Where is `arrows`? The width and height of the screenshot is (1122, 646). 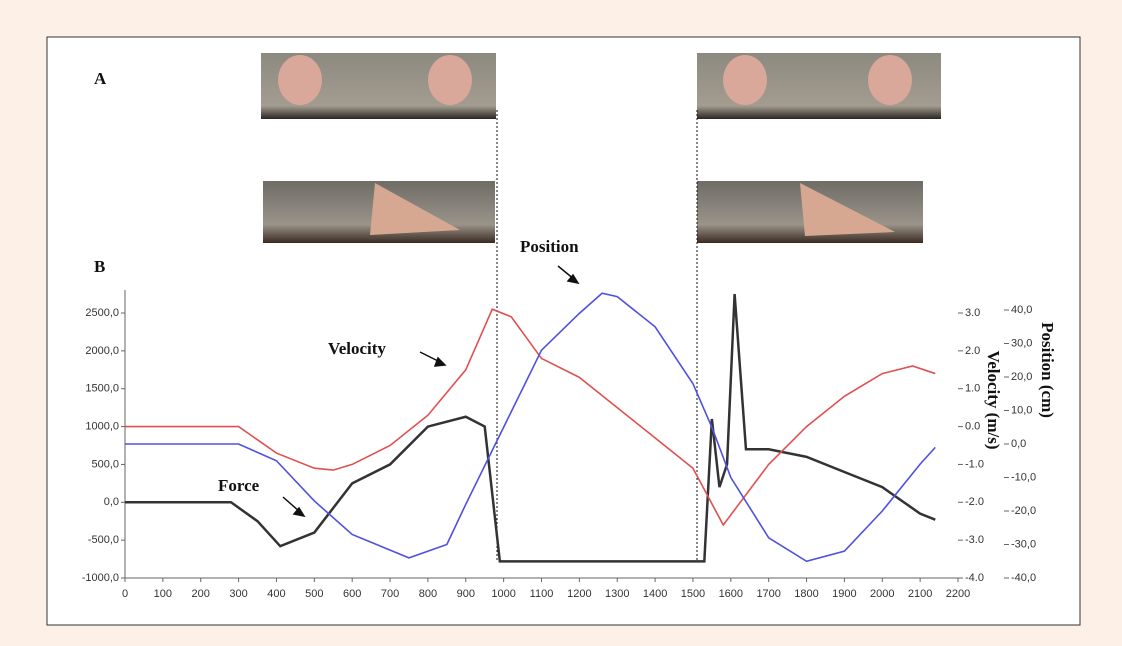
arrows is located at coordinates (431, 391).